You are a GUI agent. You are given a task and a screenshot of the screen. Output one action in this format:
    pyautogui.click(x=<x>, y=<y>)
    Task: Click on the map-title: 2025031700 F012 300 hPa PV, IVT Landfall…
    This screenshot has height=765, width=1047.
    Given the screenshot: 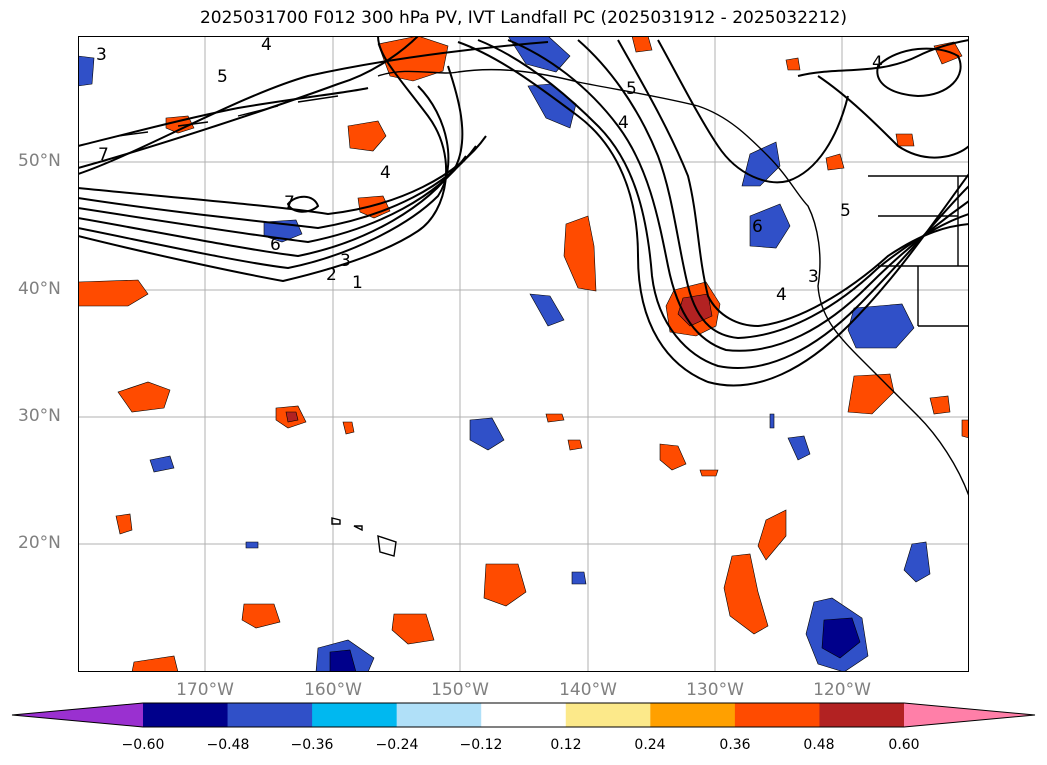 What is the action you would take?
    pyautogui.click(x=523, y=18)
    